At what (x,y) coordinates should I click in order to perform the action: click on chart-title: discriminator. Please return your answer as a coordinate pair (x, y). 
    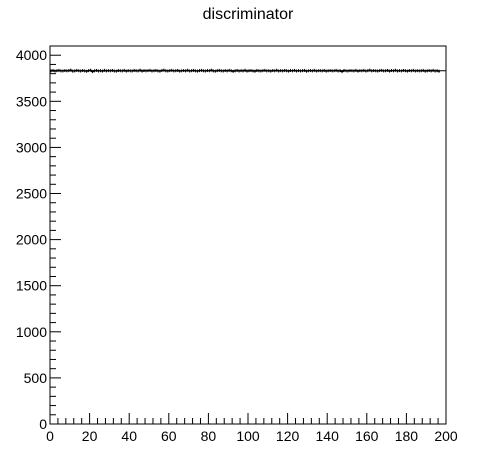
    Looking at the image, I should click on (248, 14).